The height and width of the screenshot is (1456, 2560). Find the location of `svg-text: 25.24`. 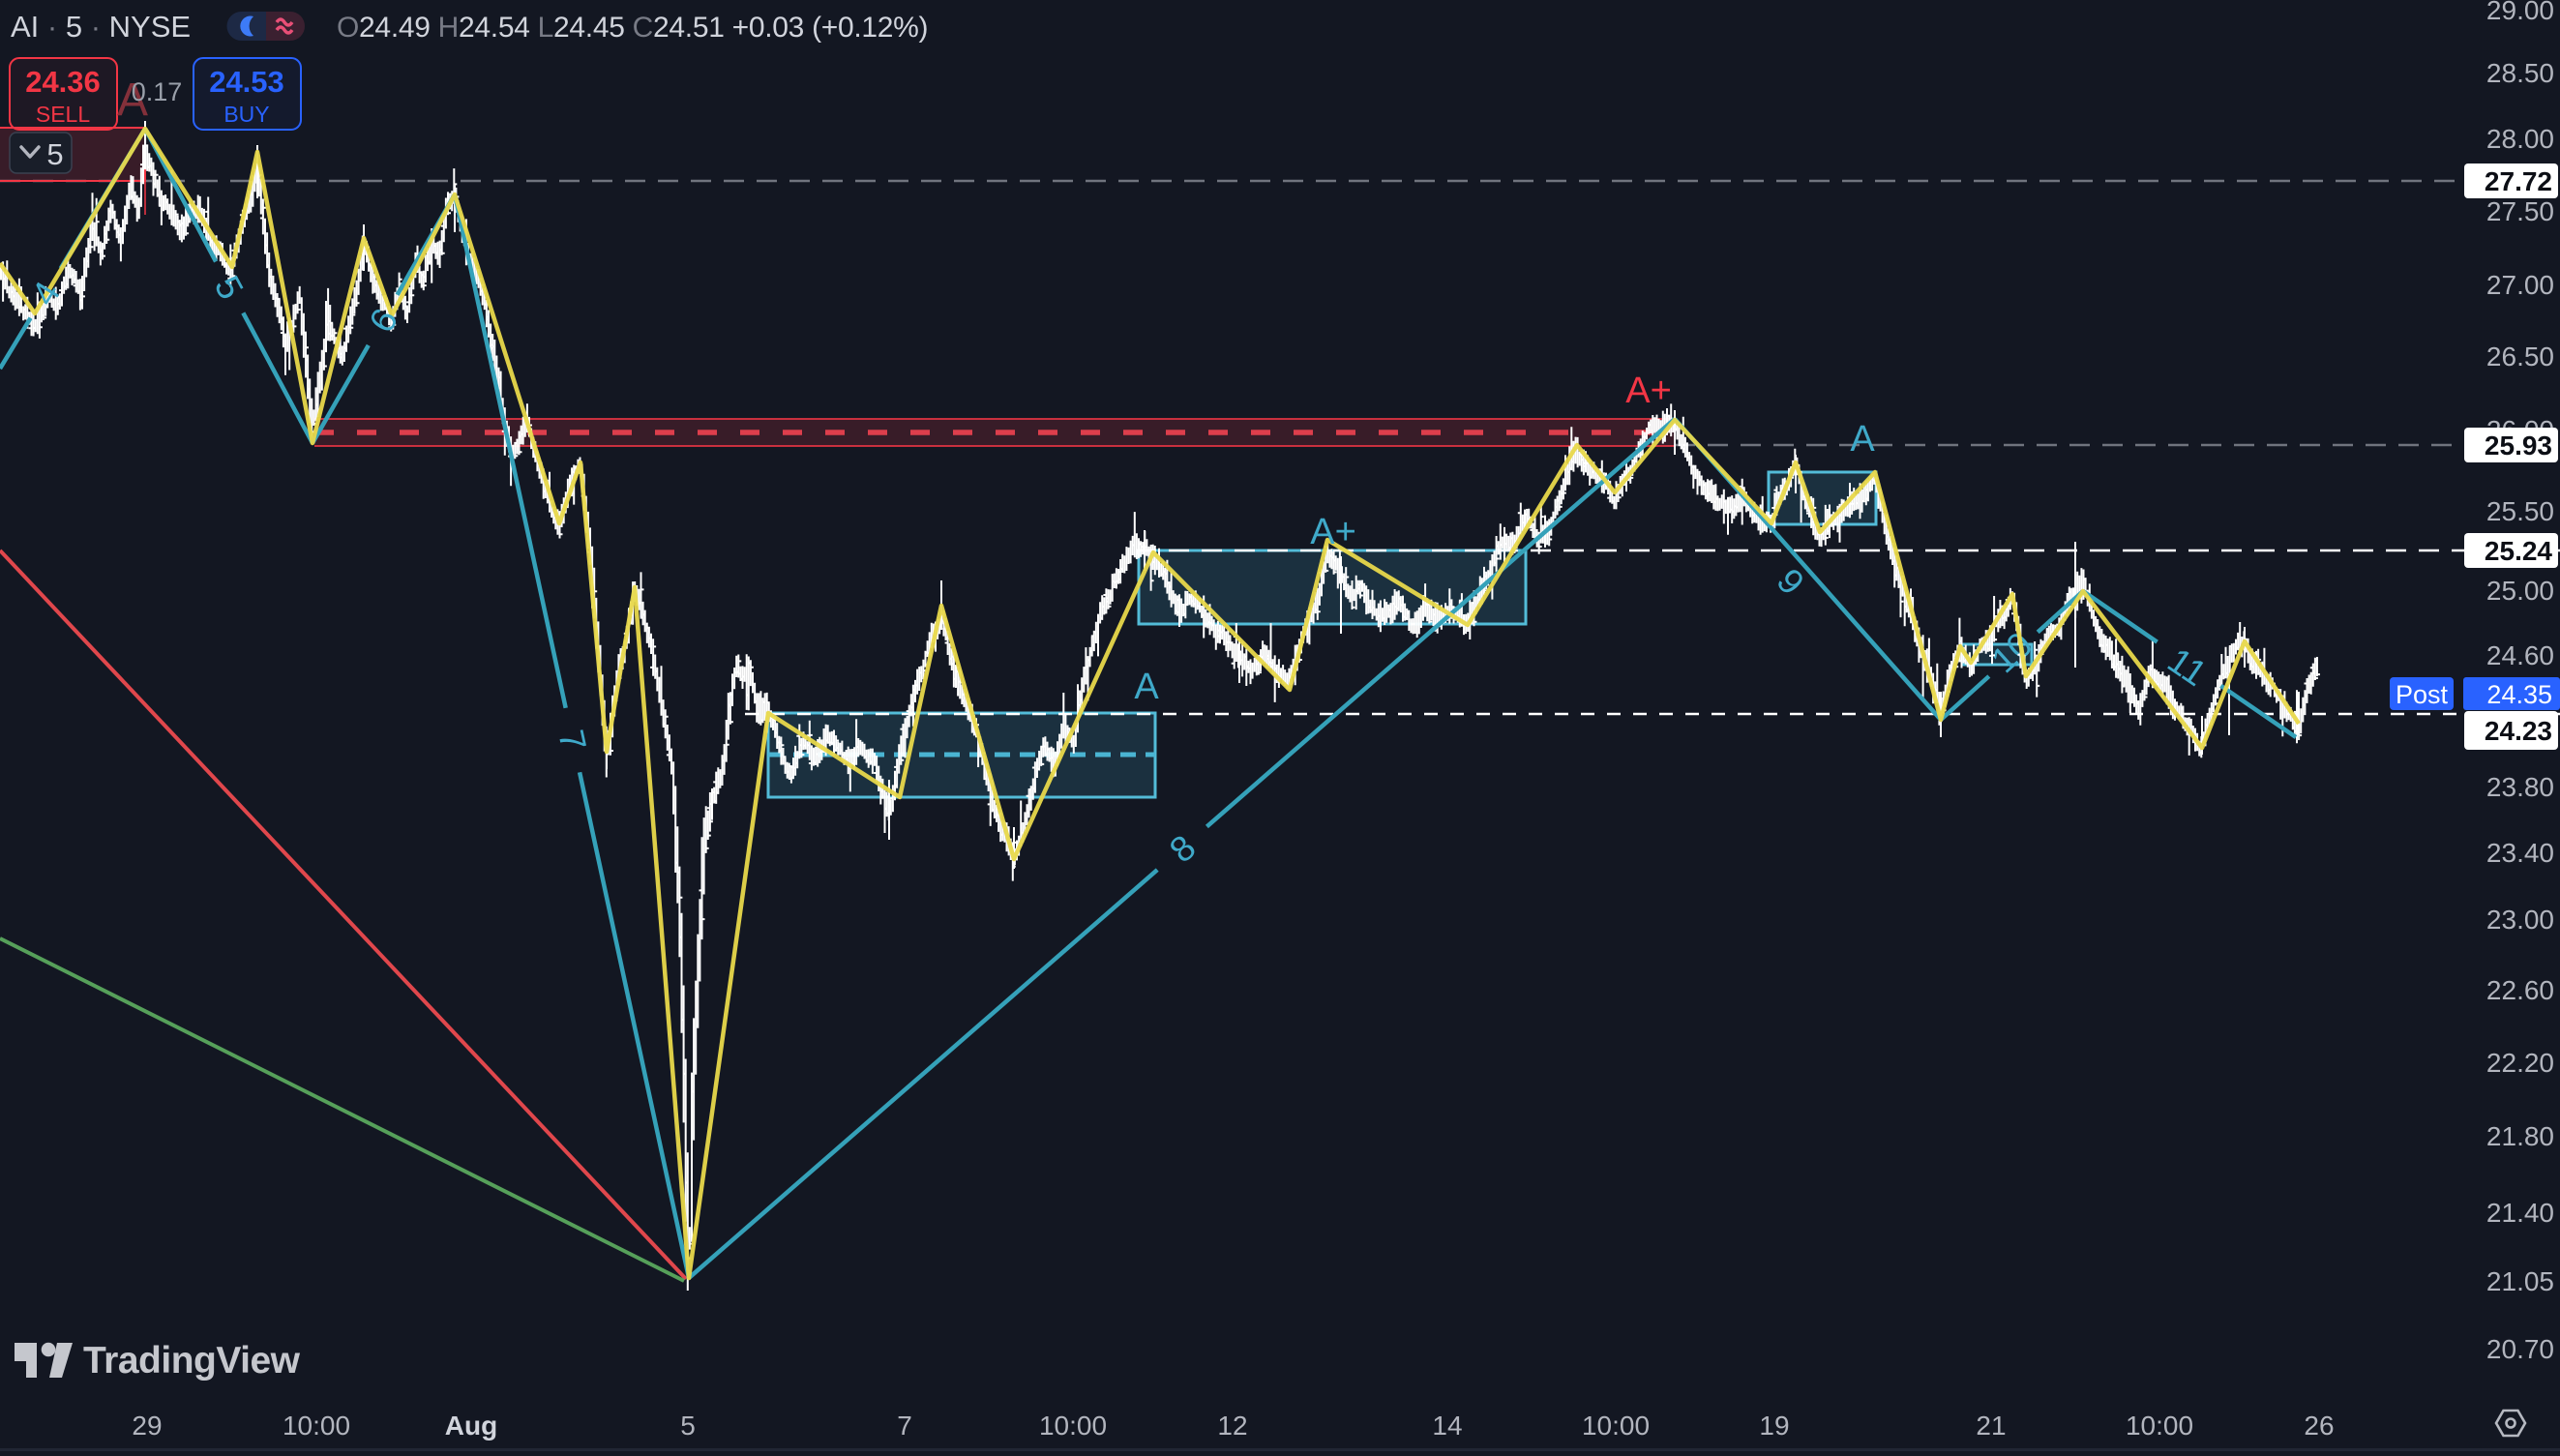

svg-text: 25.24 is located at coordinates (2519, 551).